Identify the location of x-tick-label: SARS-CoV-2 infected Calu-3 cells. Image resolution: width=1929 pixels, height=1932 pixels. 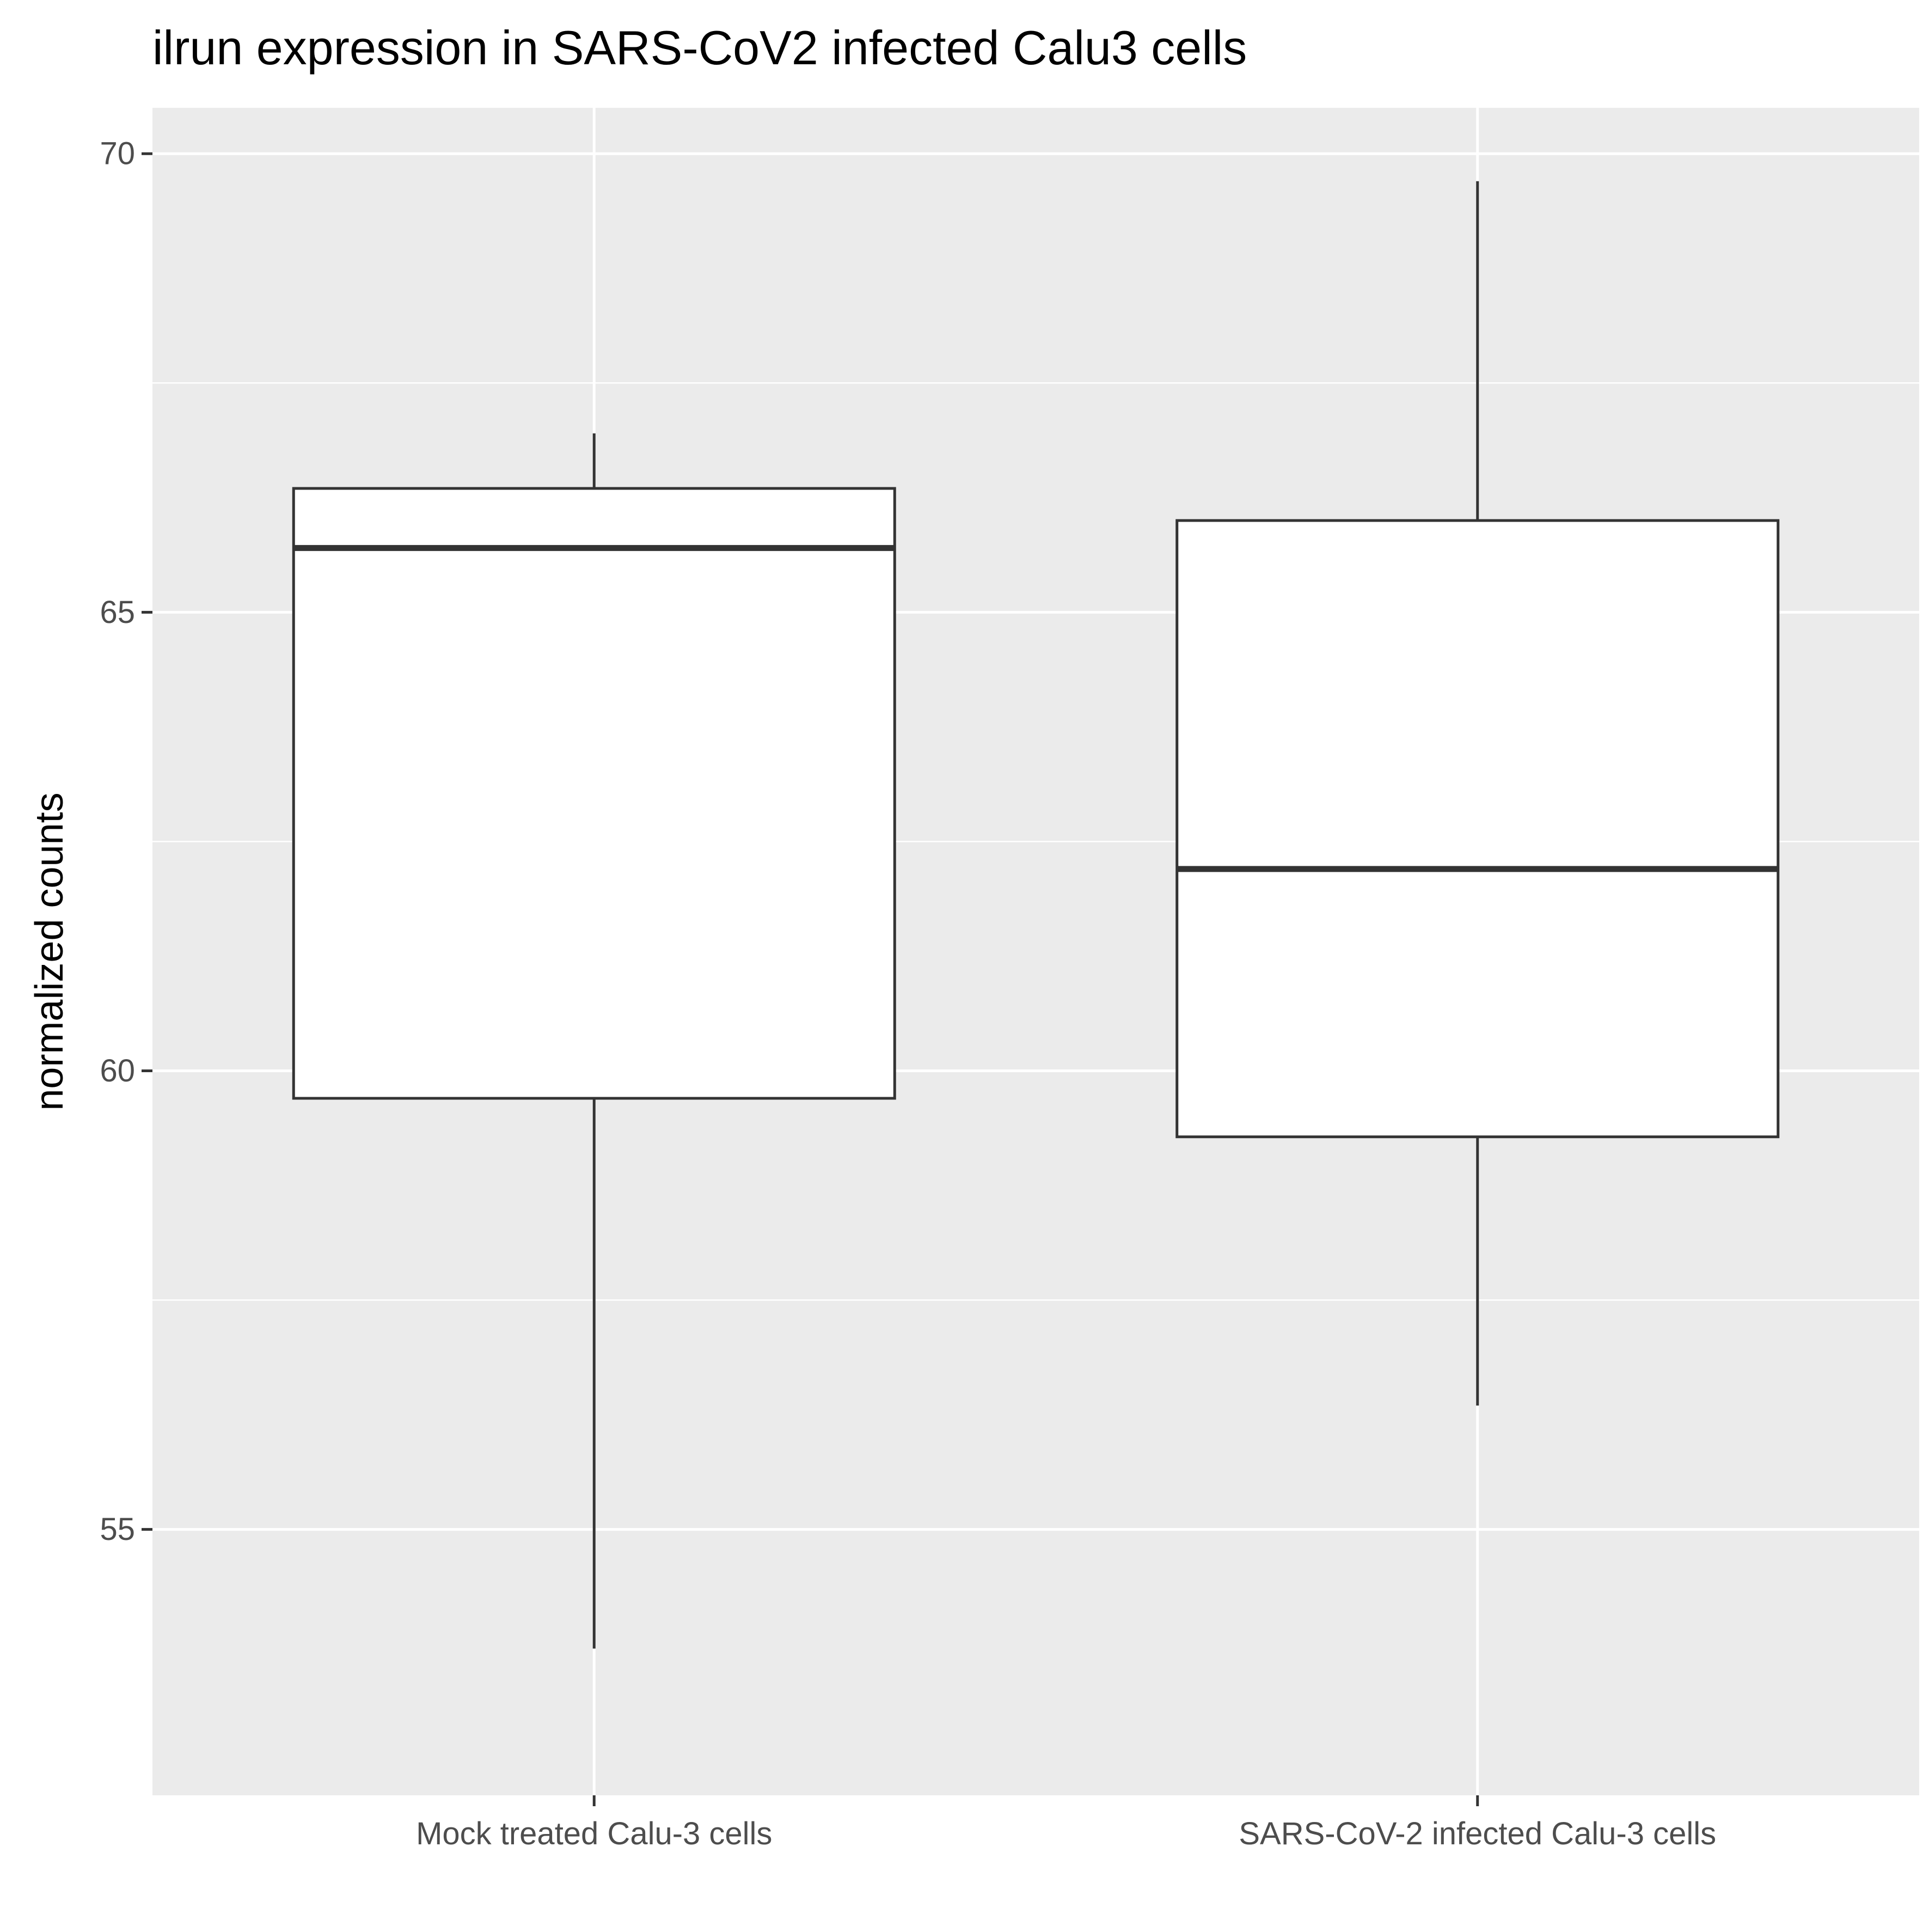
(1477, 1833).